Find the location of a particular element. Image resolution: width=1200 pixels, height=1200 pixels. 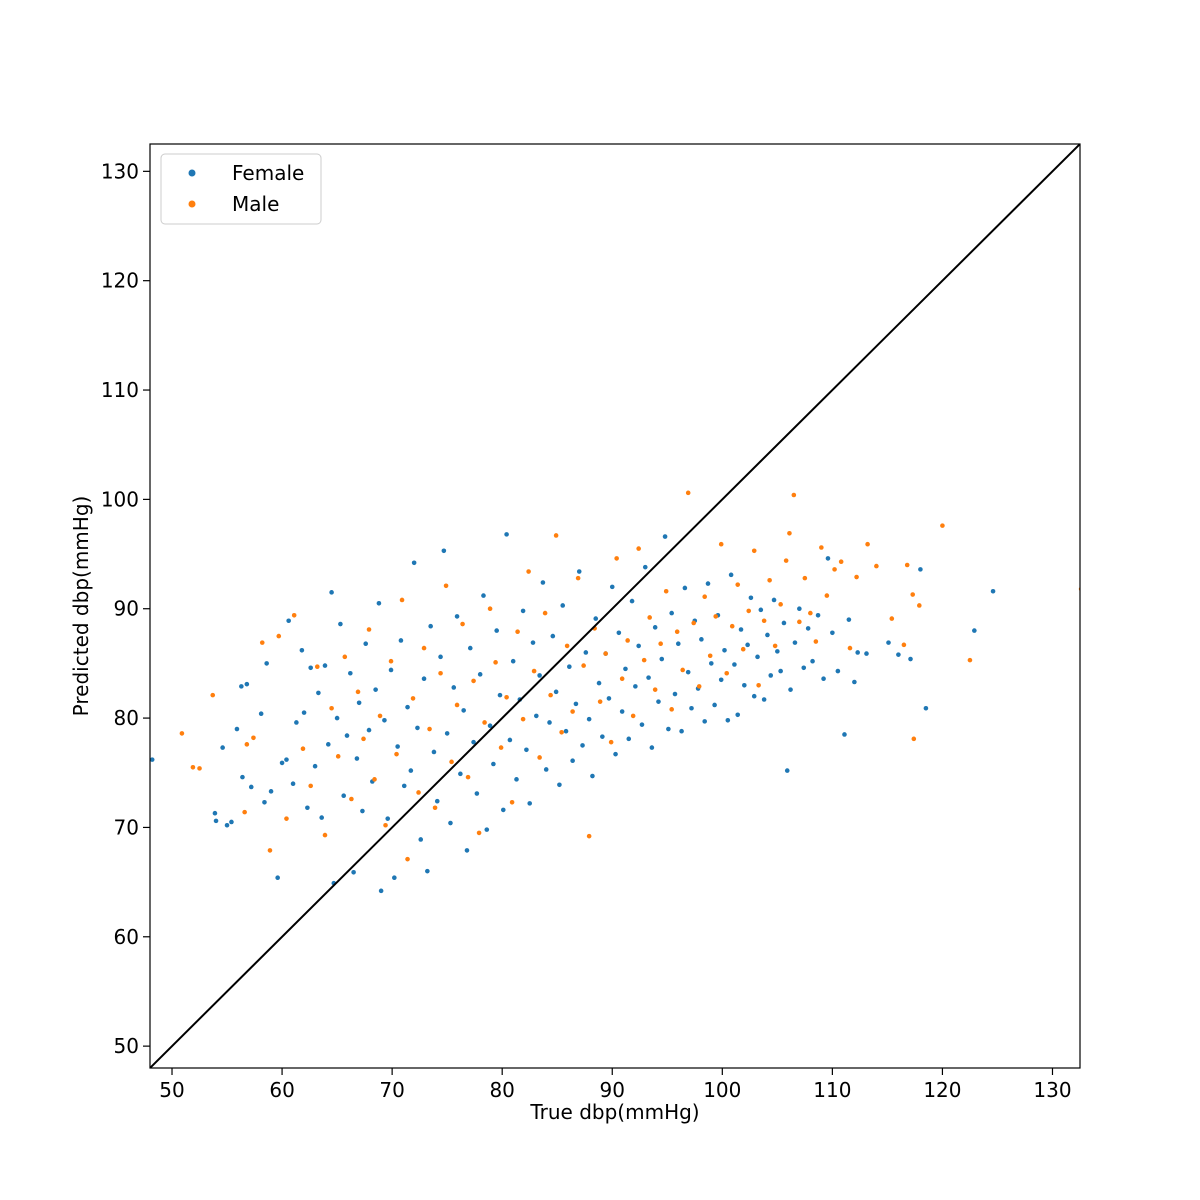

y-tick-label: 100 is located at coordinates (120, 499).